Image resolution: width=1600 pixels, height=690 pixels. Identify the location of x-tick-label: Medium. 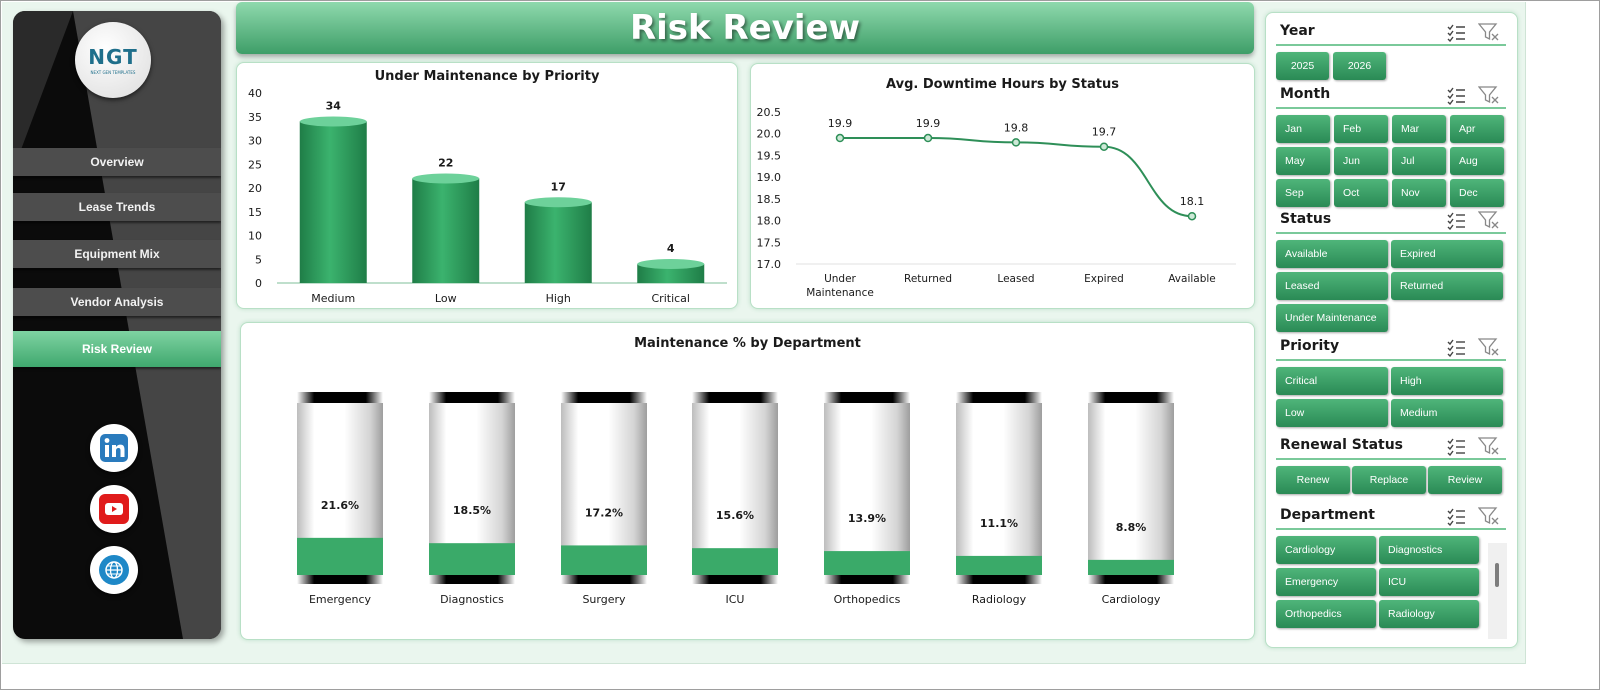
(333, 298).